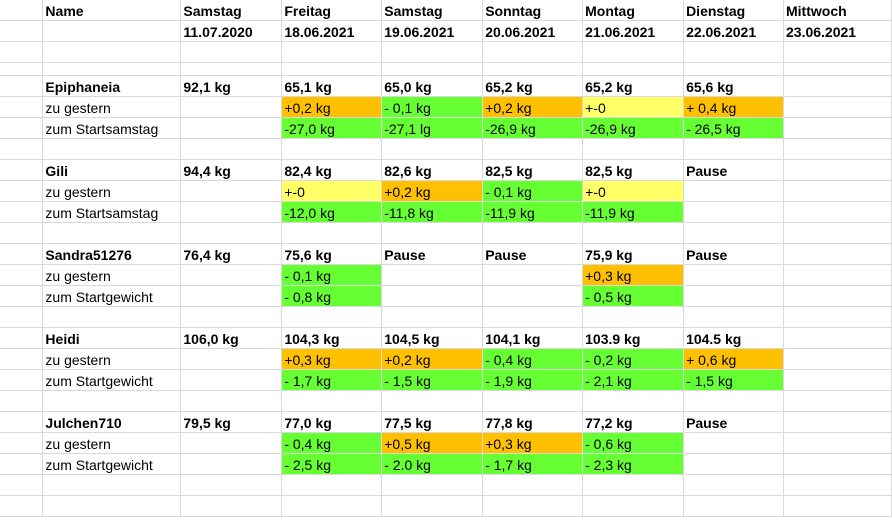 Image resolution: width=892 pixels, height=522 pixels. Describe the element at coordinates (633, 170) in the screenshot. I see `weight-cell: 82,5 kg` at that location.